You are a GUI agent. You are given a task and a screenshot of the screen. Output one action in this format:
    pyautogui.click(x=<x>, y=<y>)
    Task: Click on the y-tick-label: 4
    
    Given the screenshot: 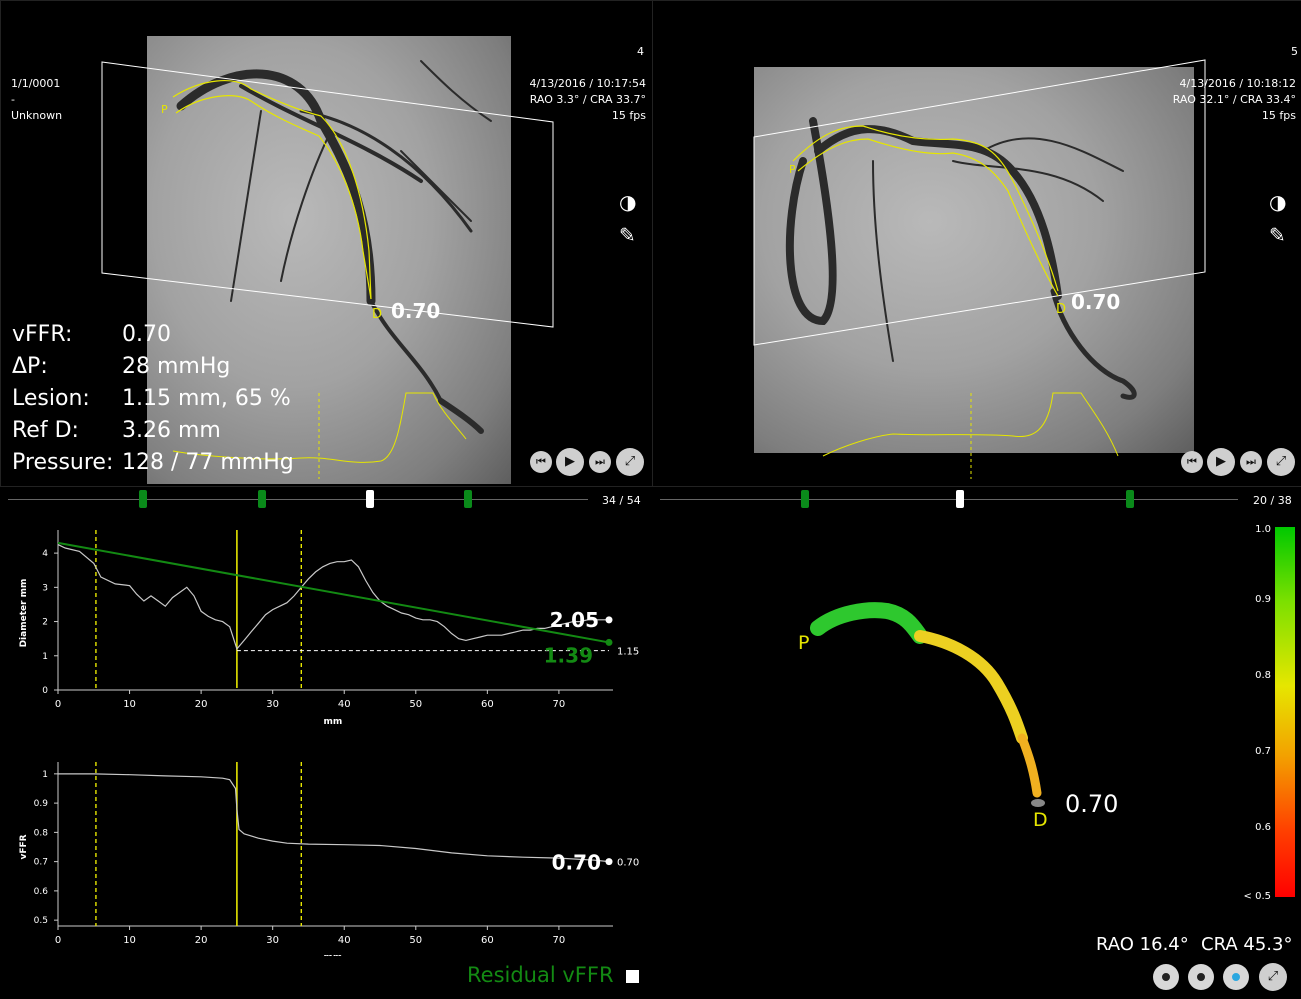 What is the action you would take?
    pyautogui.click(x=45, y=554)
    